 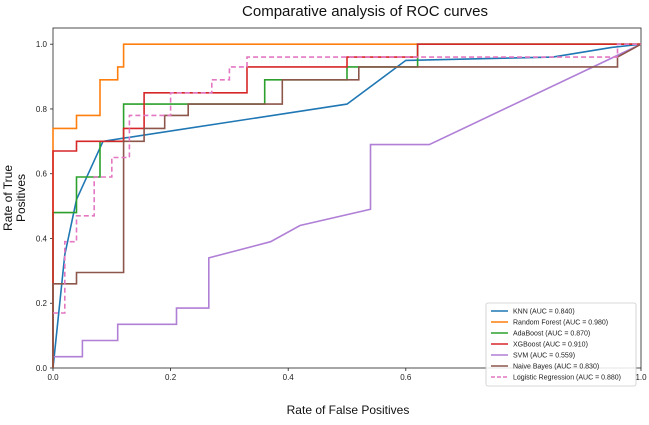 I want to click on y-tick-label: 0.6, so click(x=42, y=174).